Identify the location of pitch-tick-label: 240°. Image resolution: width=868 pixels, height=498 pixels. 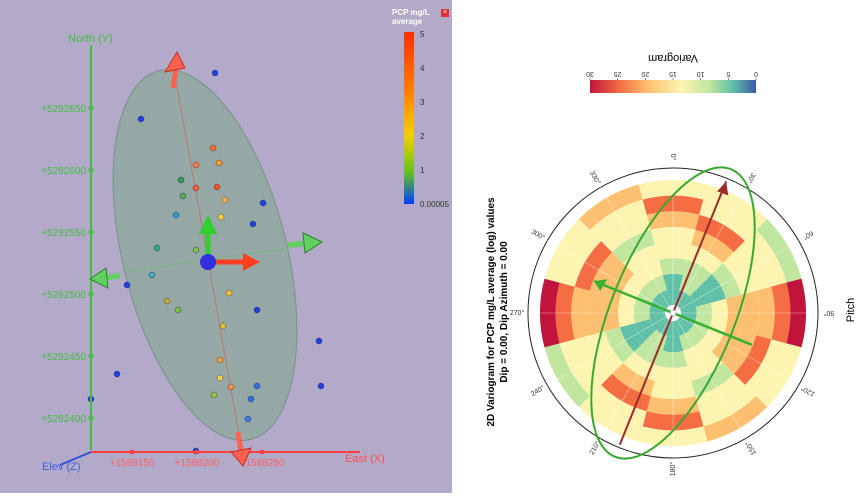
(538, 391).